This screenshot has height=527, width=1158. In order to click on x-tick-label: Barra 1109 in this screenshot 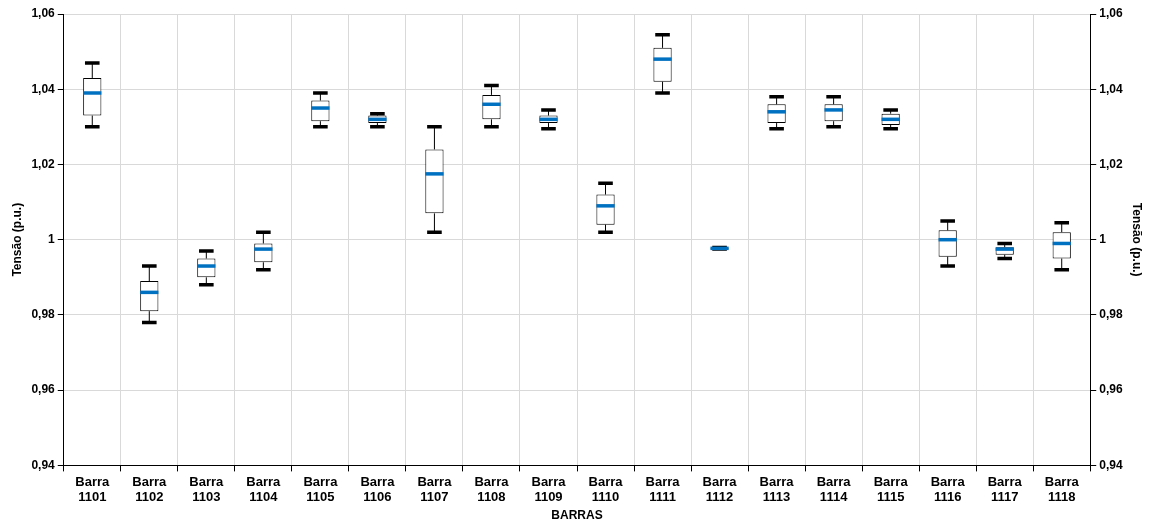, I will do `click(549, 489)`.